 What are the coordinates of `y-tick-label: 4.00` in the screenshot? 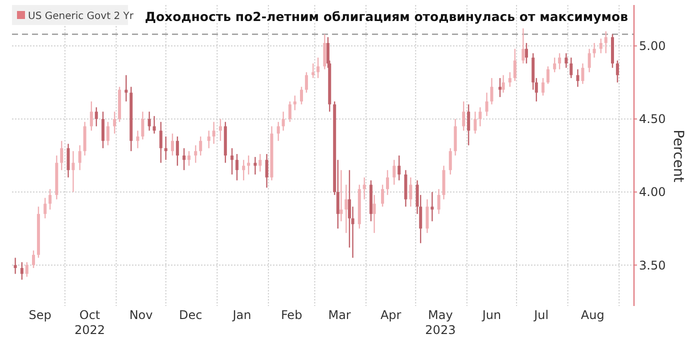 It's located at (652, 192).